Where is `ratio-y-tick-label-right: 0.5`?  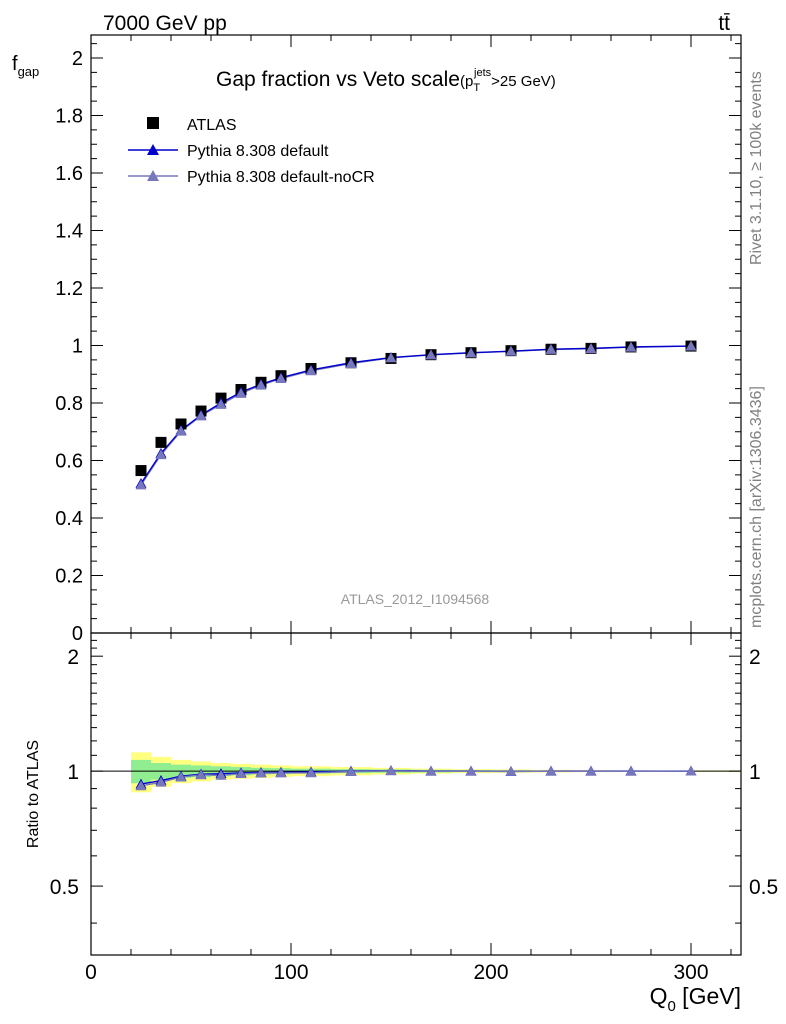
ratio-y-tick-label-right: 0.5 is located at coordinates (763, 887).